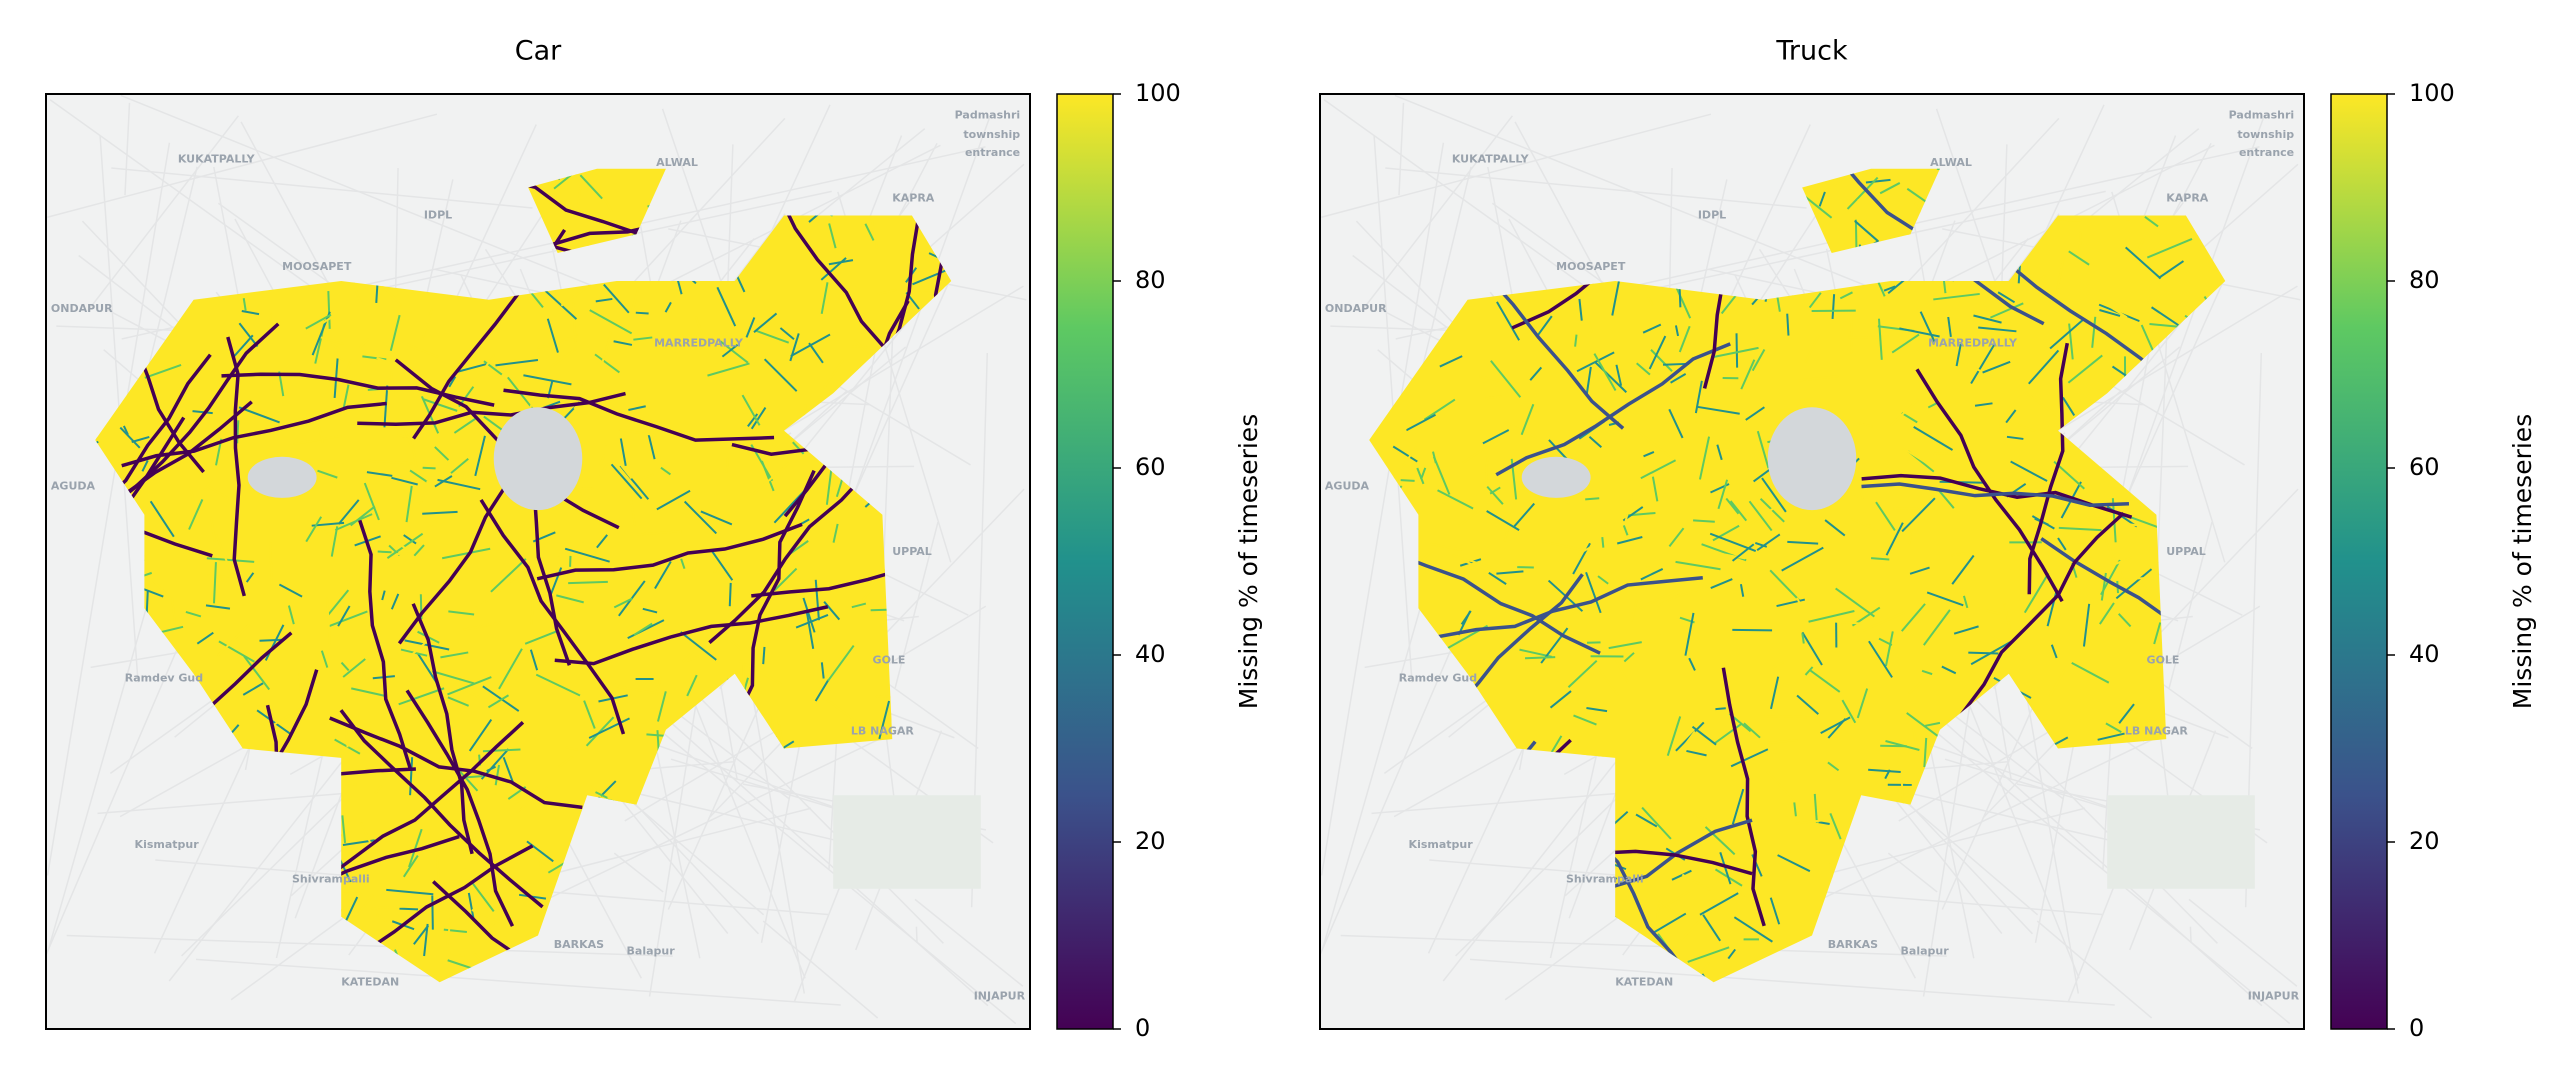  Describe the element at coordinates (2522, 561) in the screenshot. I see `colorbar-label: Missing % of timeseries` at that location.